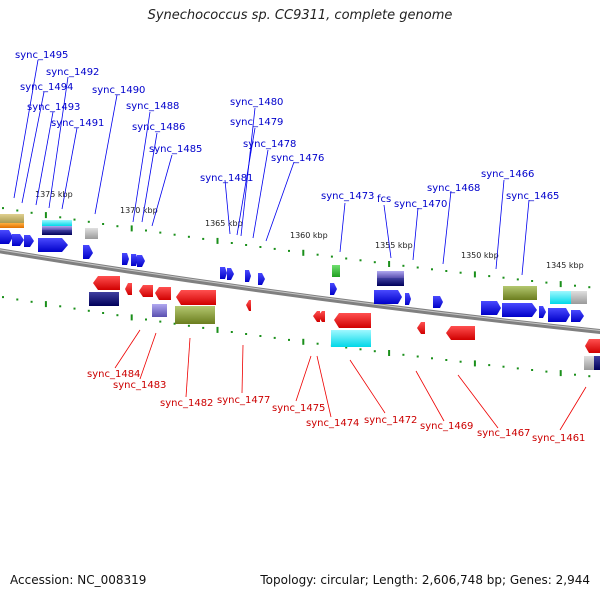 The width and height of the screenshot is (600, 600). Describe the element at coordinates (480, 255) in the screenshot. I see `kbp-label: 1350 kbp` at that location.